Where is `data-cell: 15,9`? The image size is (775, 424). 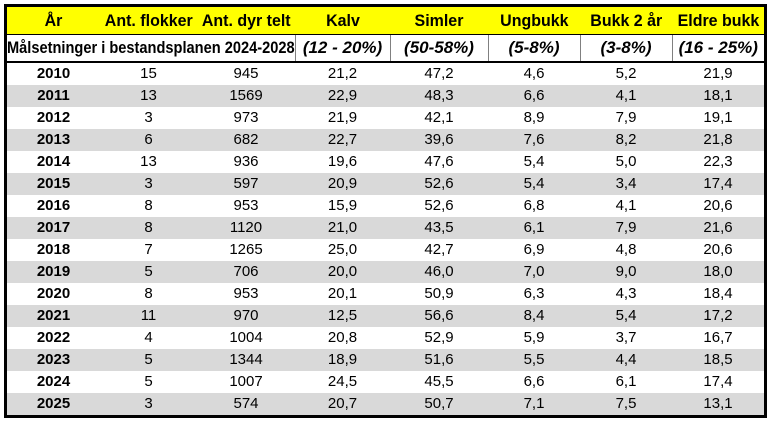
data-cell: 15,9 is located at coordinates (342, 205).